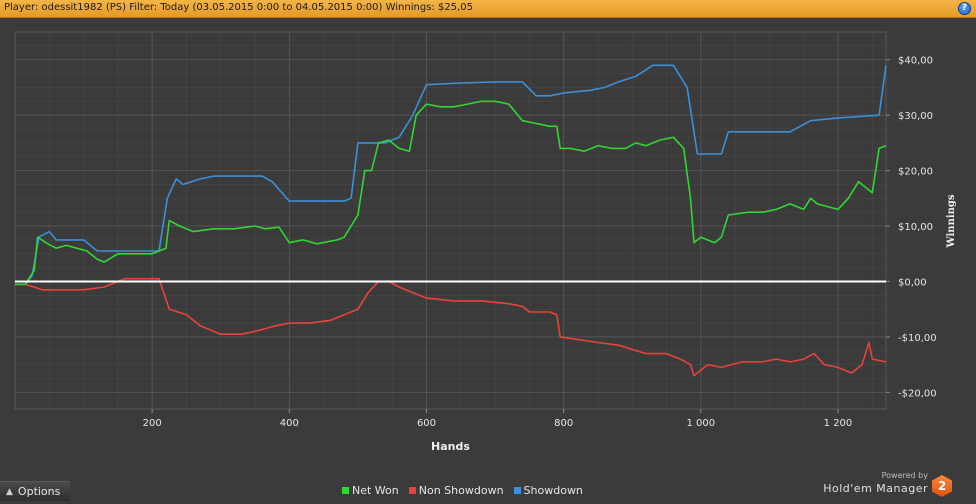 Image resolution: width=976 pixels, height=504 pixels. I want to click on x-tick-label: 1 200, so click(838, 423).